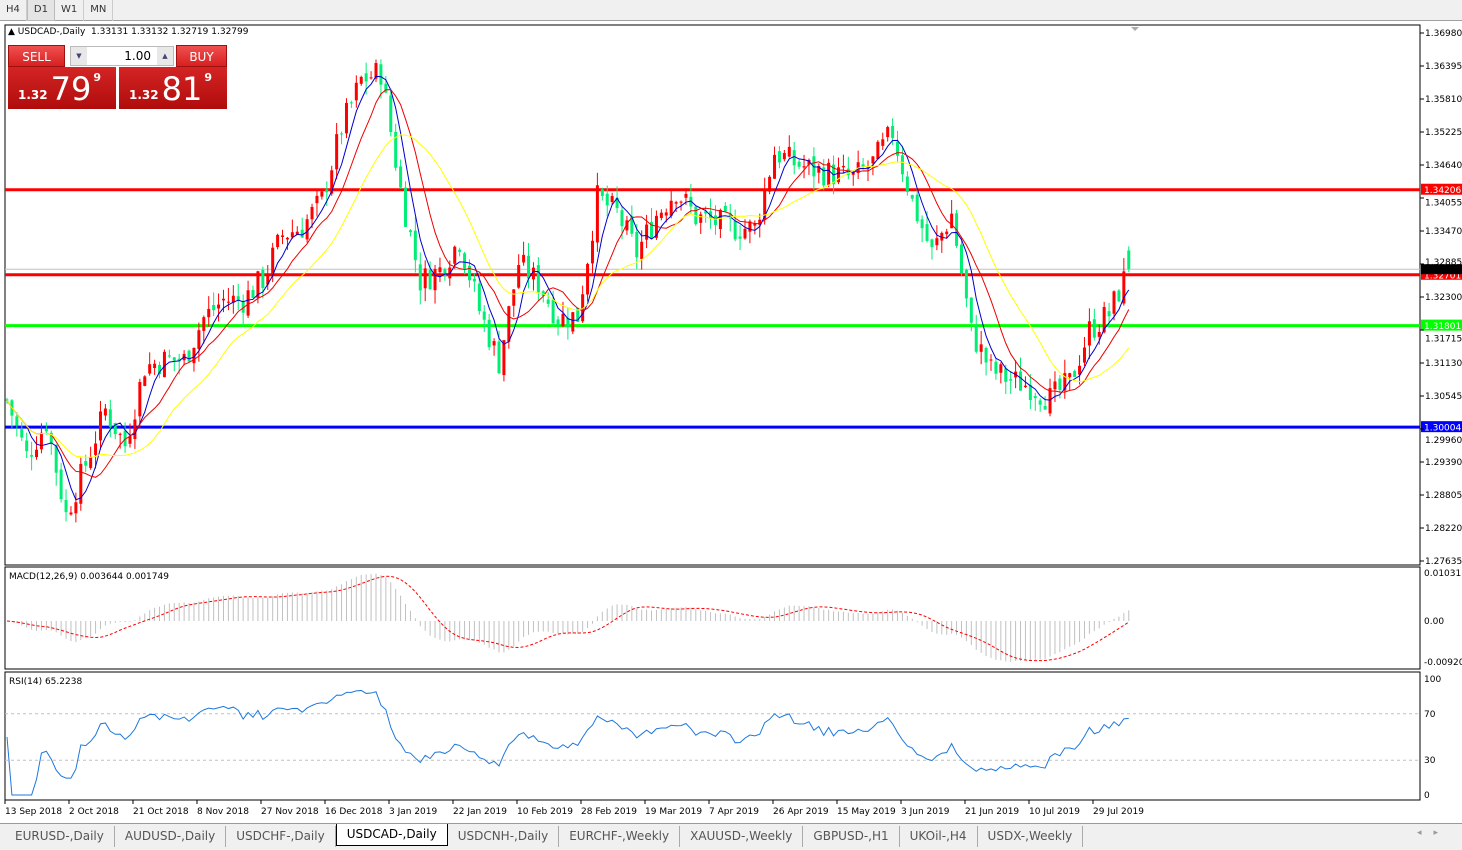 The height and width of the screenshot is (850, 1462). Describe the element at coordinates (79, 56) in the screenshot. I see `lot-decrease-icon: ▼` at that location.